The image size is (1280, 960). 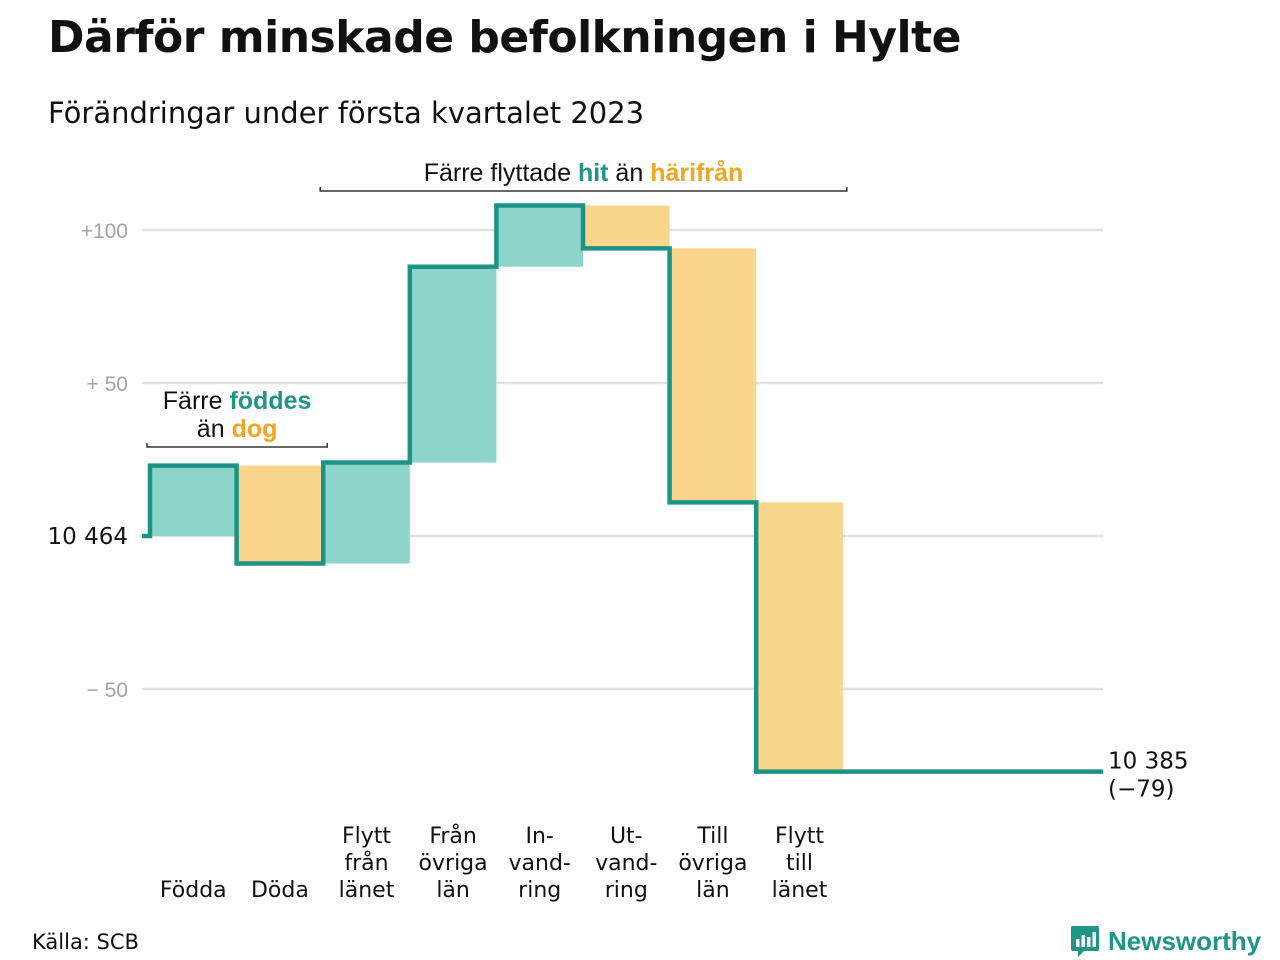 I want to click on end-value-label: (−79), so click(x=1141, y=790).